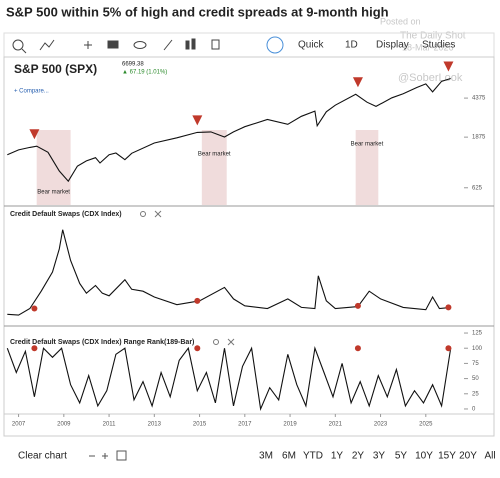 This screenshot has width=500, height=478. I want to click on toolbar-icons, so click(148, 45).